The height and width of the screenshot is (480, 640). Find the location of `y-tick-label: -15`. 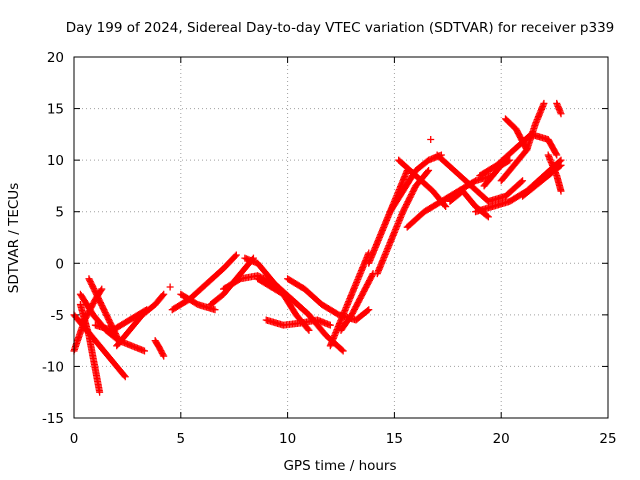

y-tick-label: -15 is located at coordinates (53, 419).